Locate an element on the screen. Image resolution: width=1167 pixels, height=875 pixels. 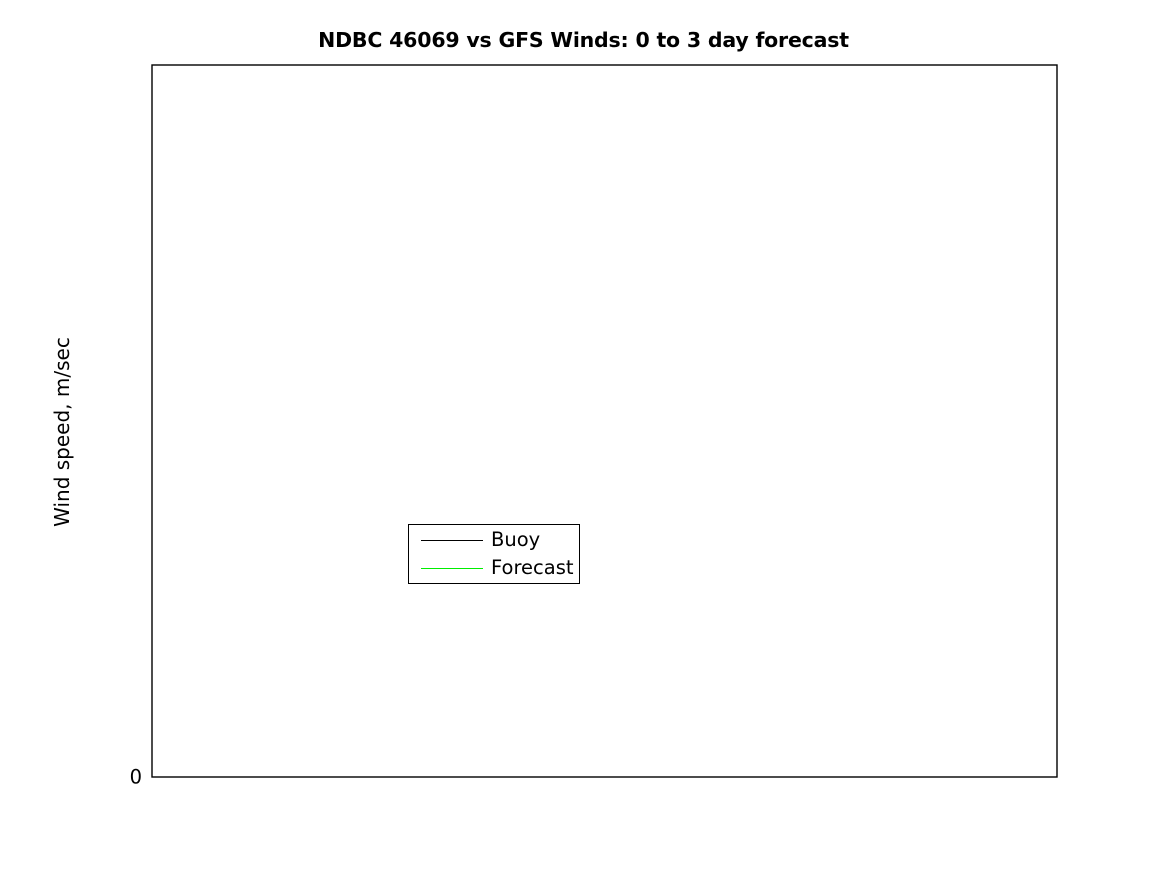
y-tick-label: 0 is located at coordinates (135, 777).